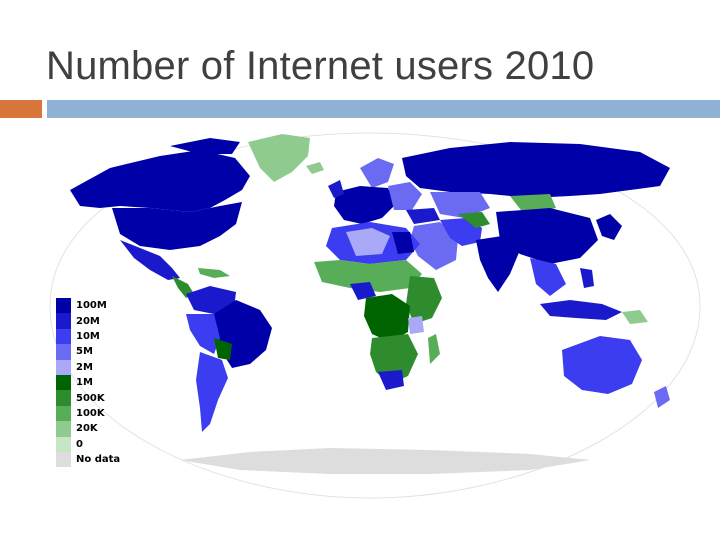  I want to click on region-east-africa, so click(424, 300).